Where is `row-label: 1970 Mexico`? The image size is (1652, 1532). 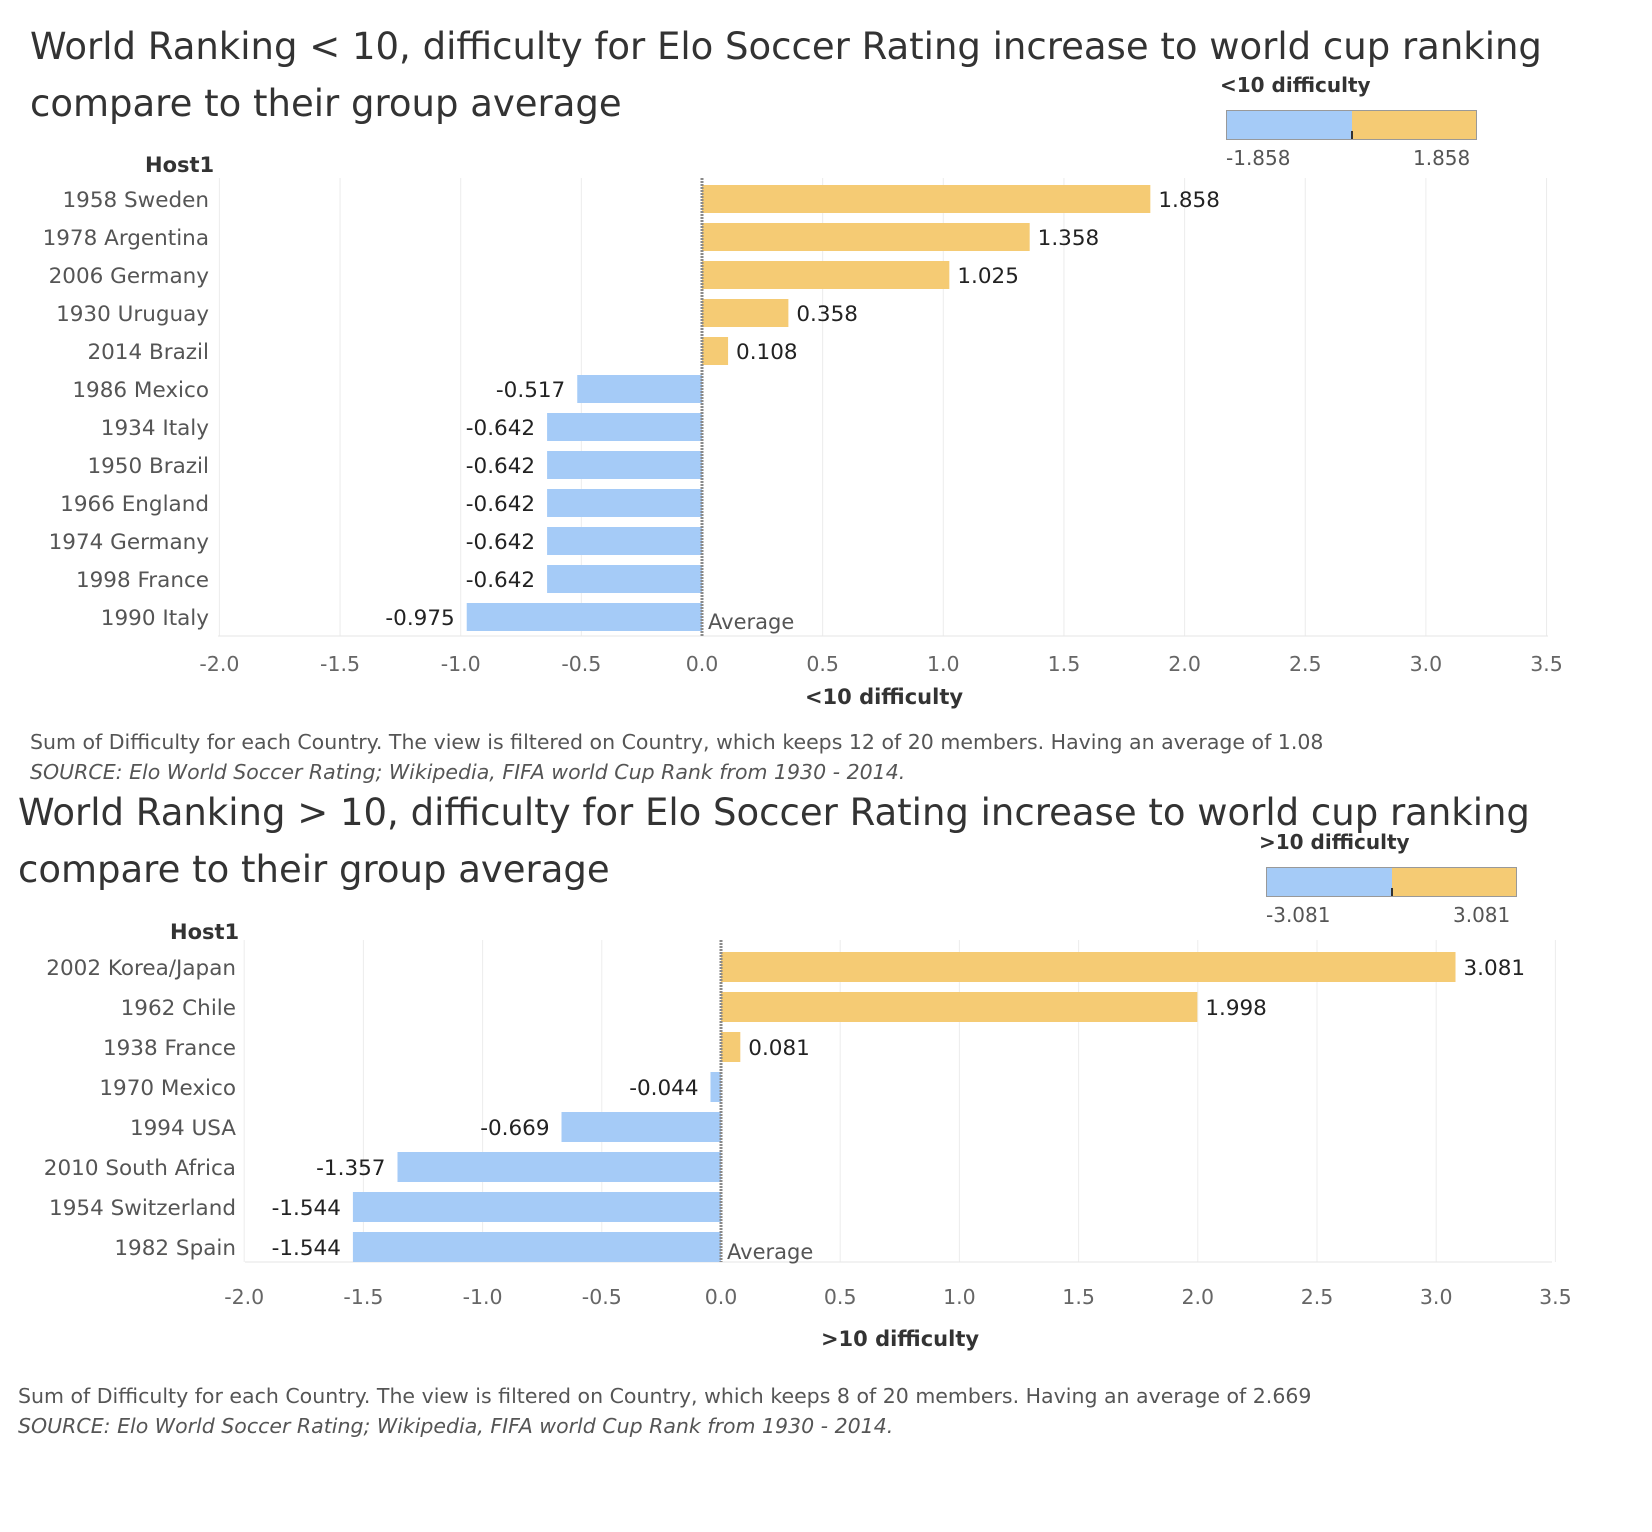
row-label: 1970 Mexico is located at coordinates (167, 1088).